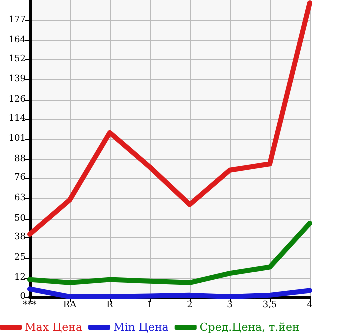 The height and width of the screenshot is (335, 345). Describe the element at coordinates (250, 327) in the screenshot. I see `legend-label: Сред.Цена, т.йен` at that location.